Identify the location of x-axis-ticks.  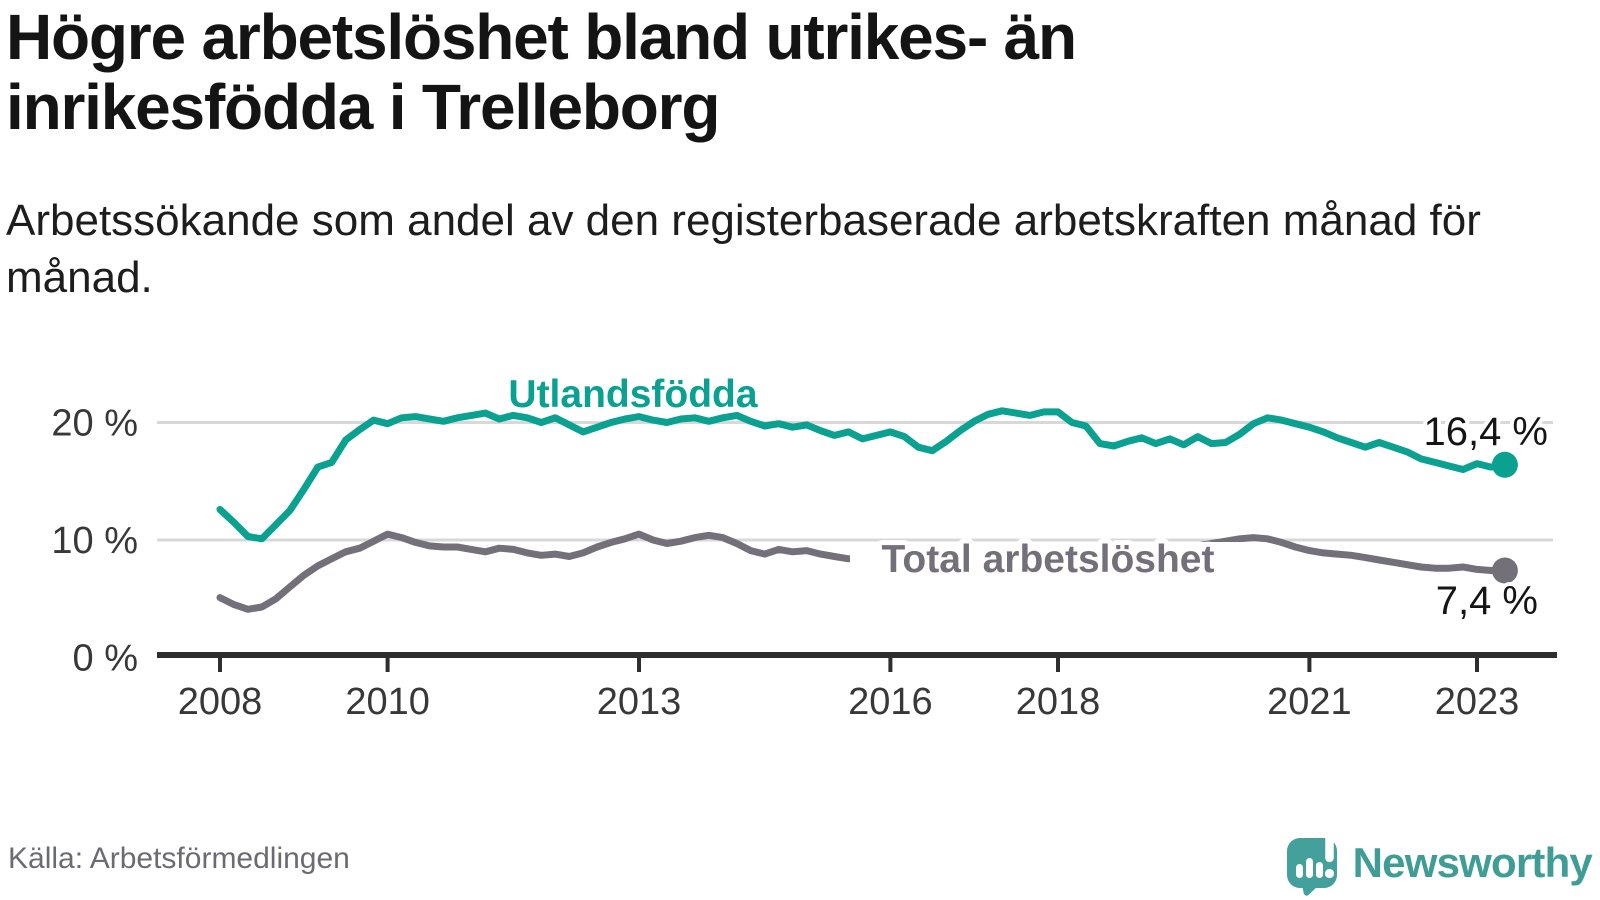
(848, 662).